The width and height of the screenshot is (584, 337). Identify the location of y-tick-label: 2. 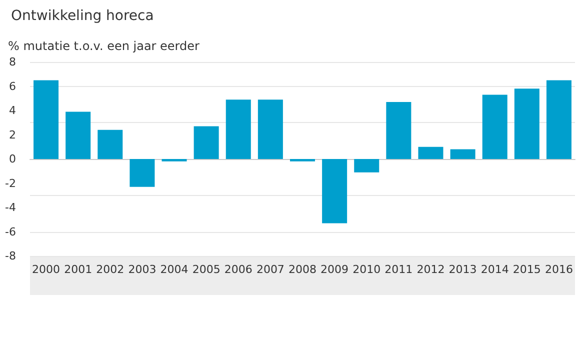
(12, 135).